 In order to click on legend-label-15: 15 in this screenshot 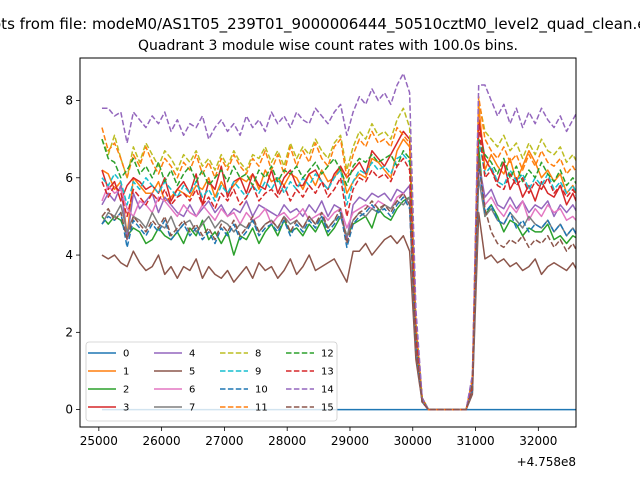, I will do `click(327, 408)`.